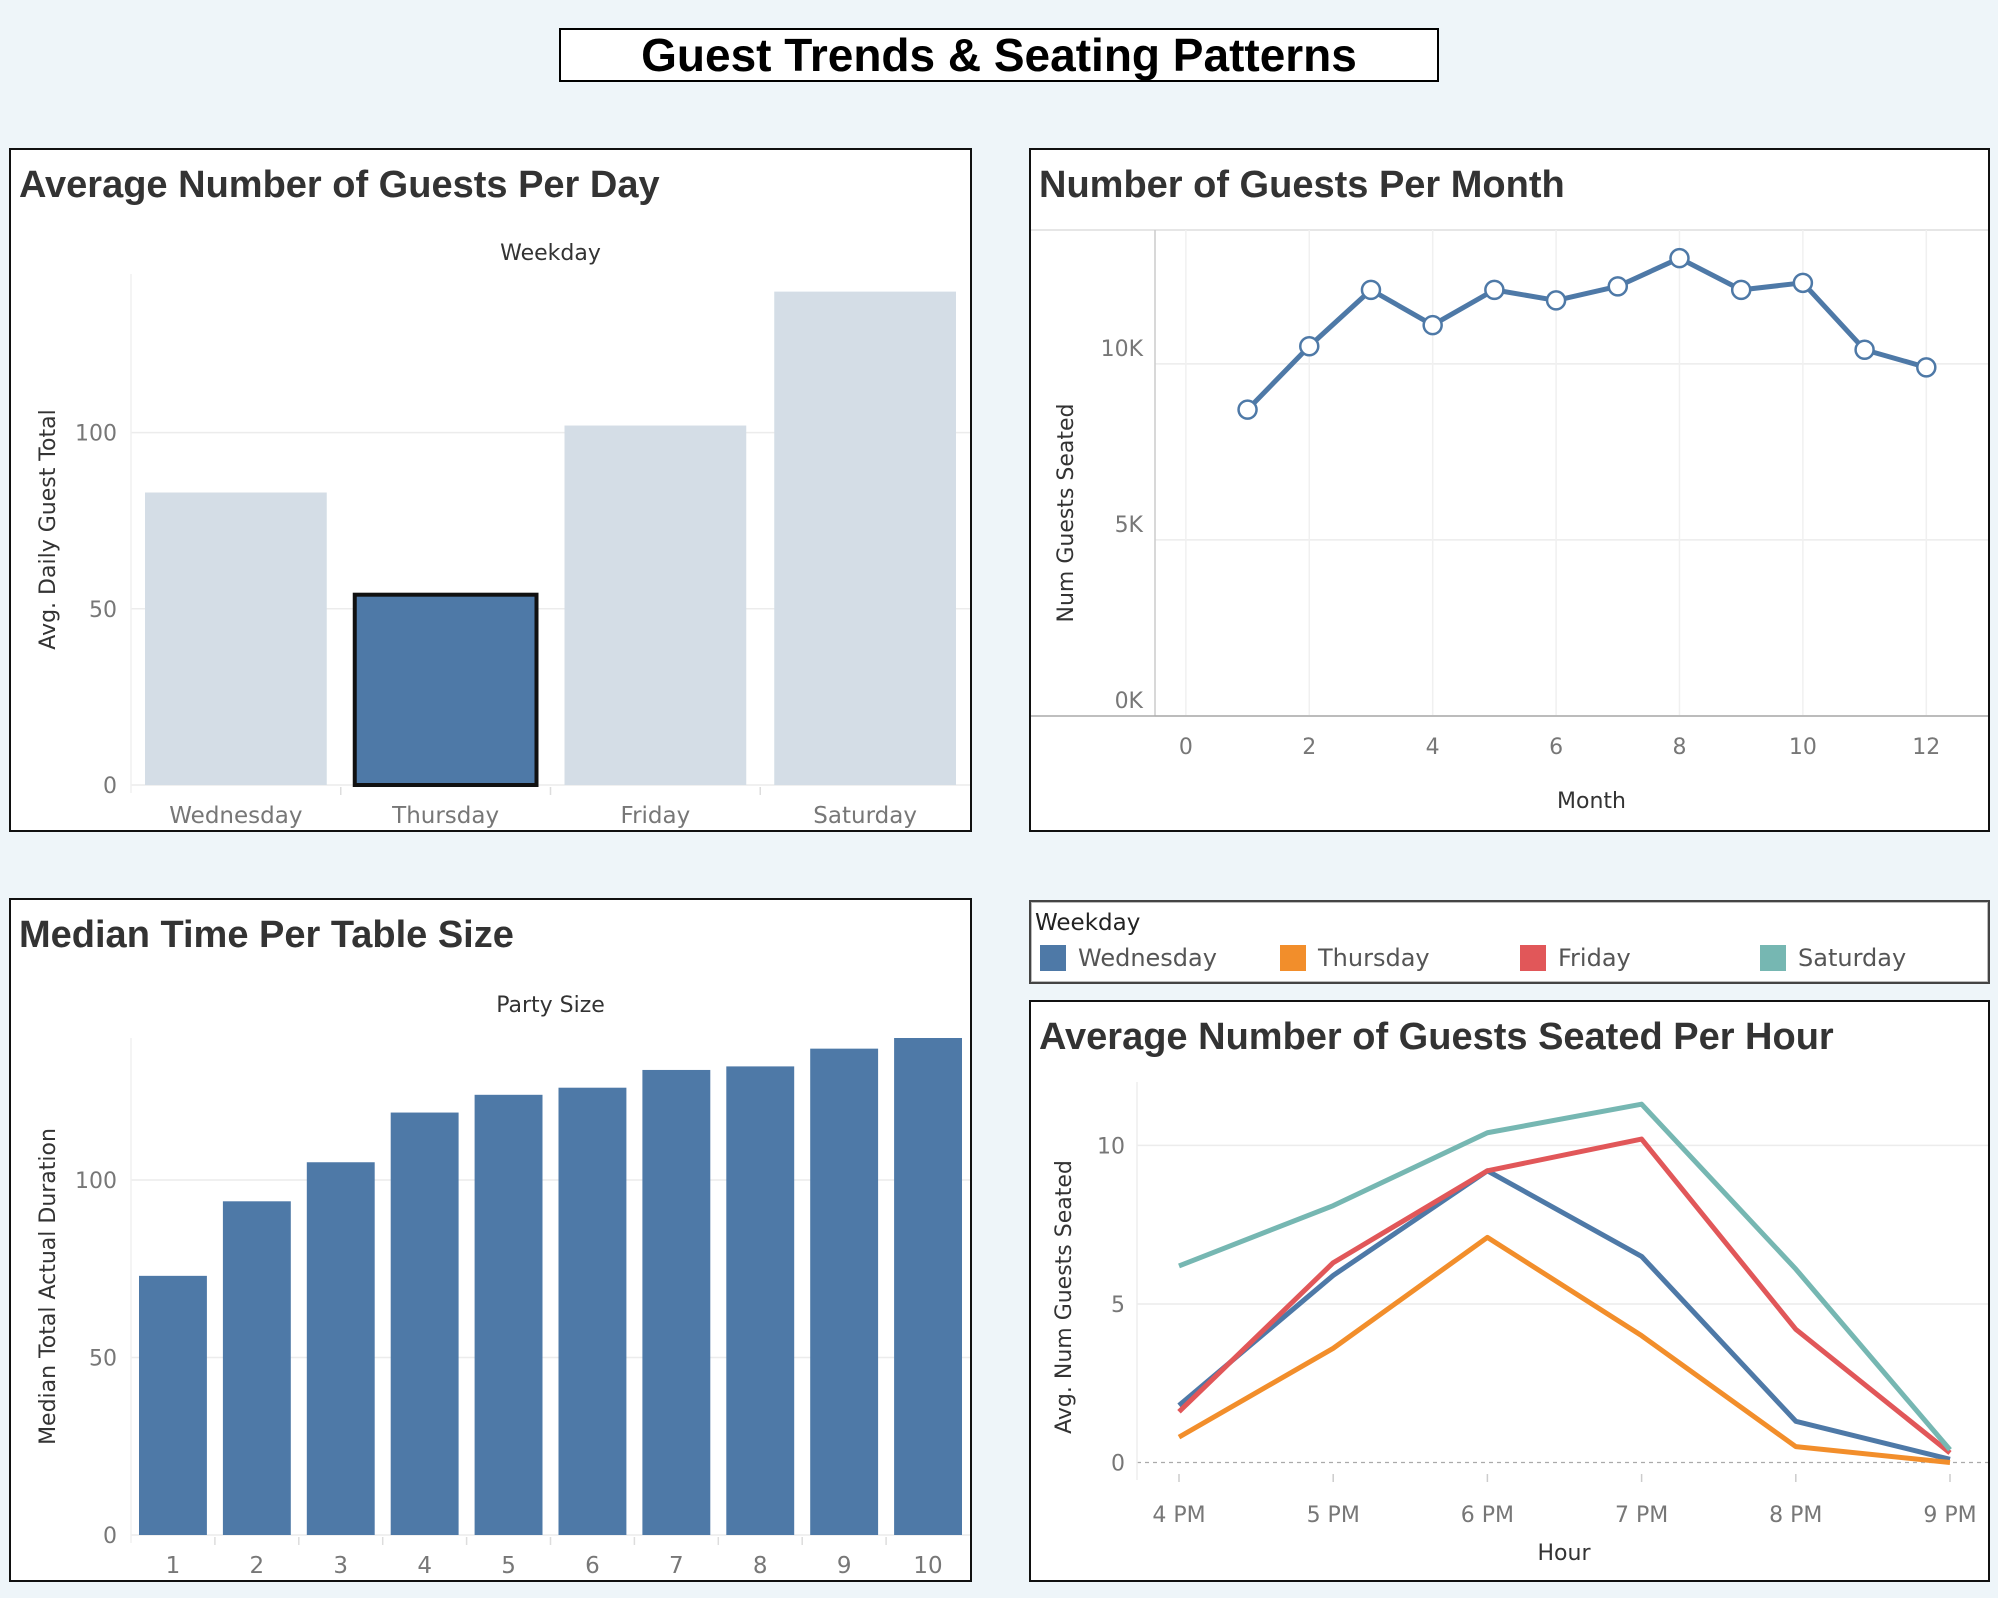 This screenshot has width=1998, height=1598. Describe the element at coordinates (1586, 333) in the screenshot. I see `series-line` at that location.